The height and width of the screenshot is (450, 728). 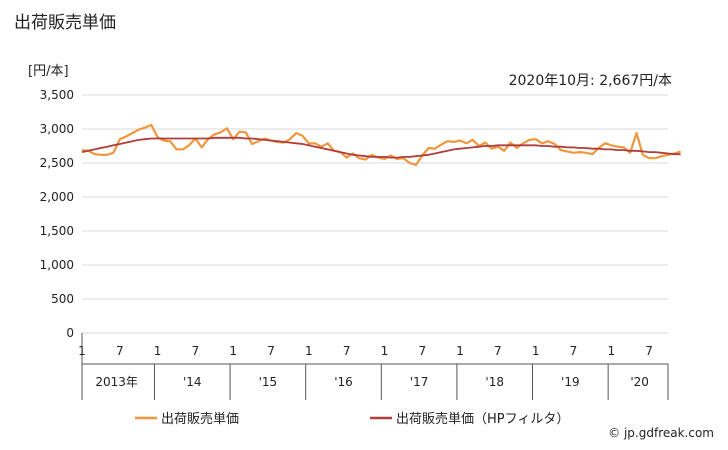 I want to click on y-tick-label: 3,500, so click(x=57, y=95).